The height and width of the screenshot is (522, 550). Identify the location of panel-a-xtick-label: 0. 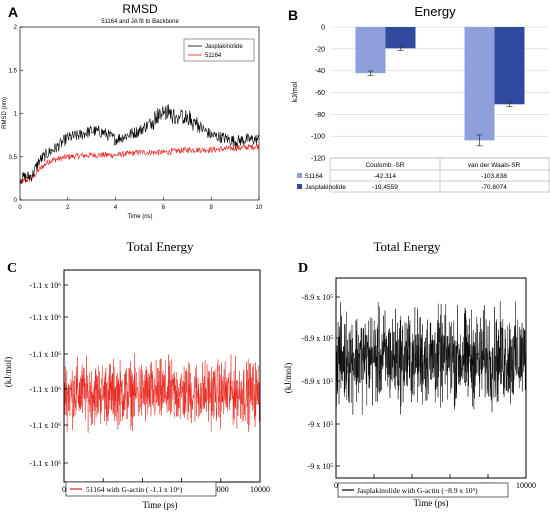
(20, 208).